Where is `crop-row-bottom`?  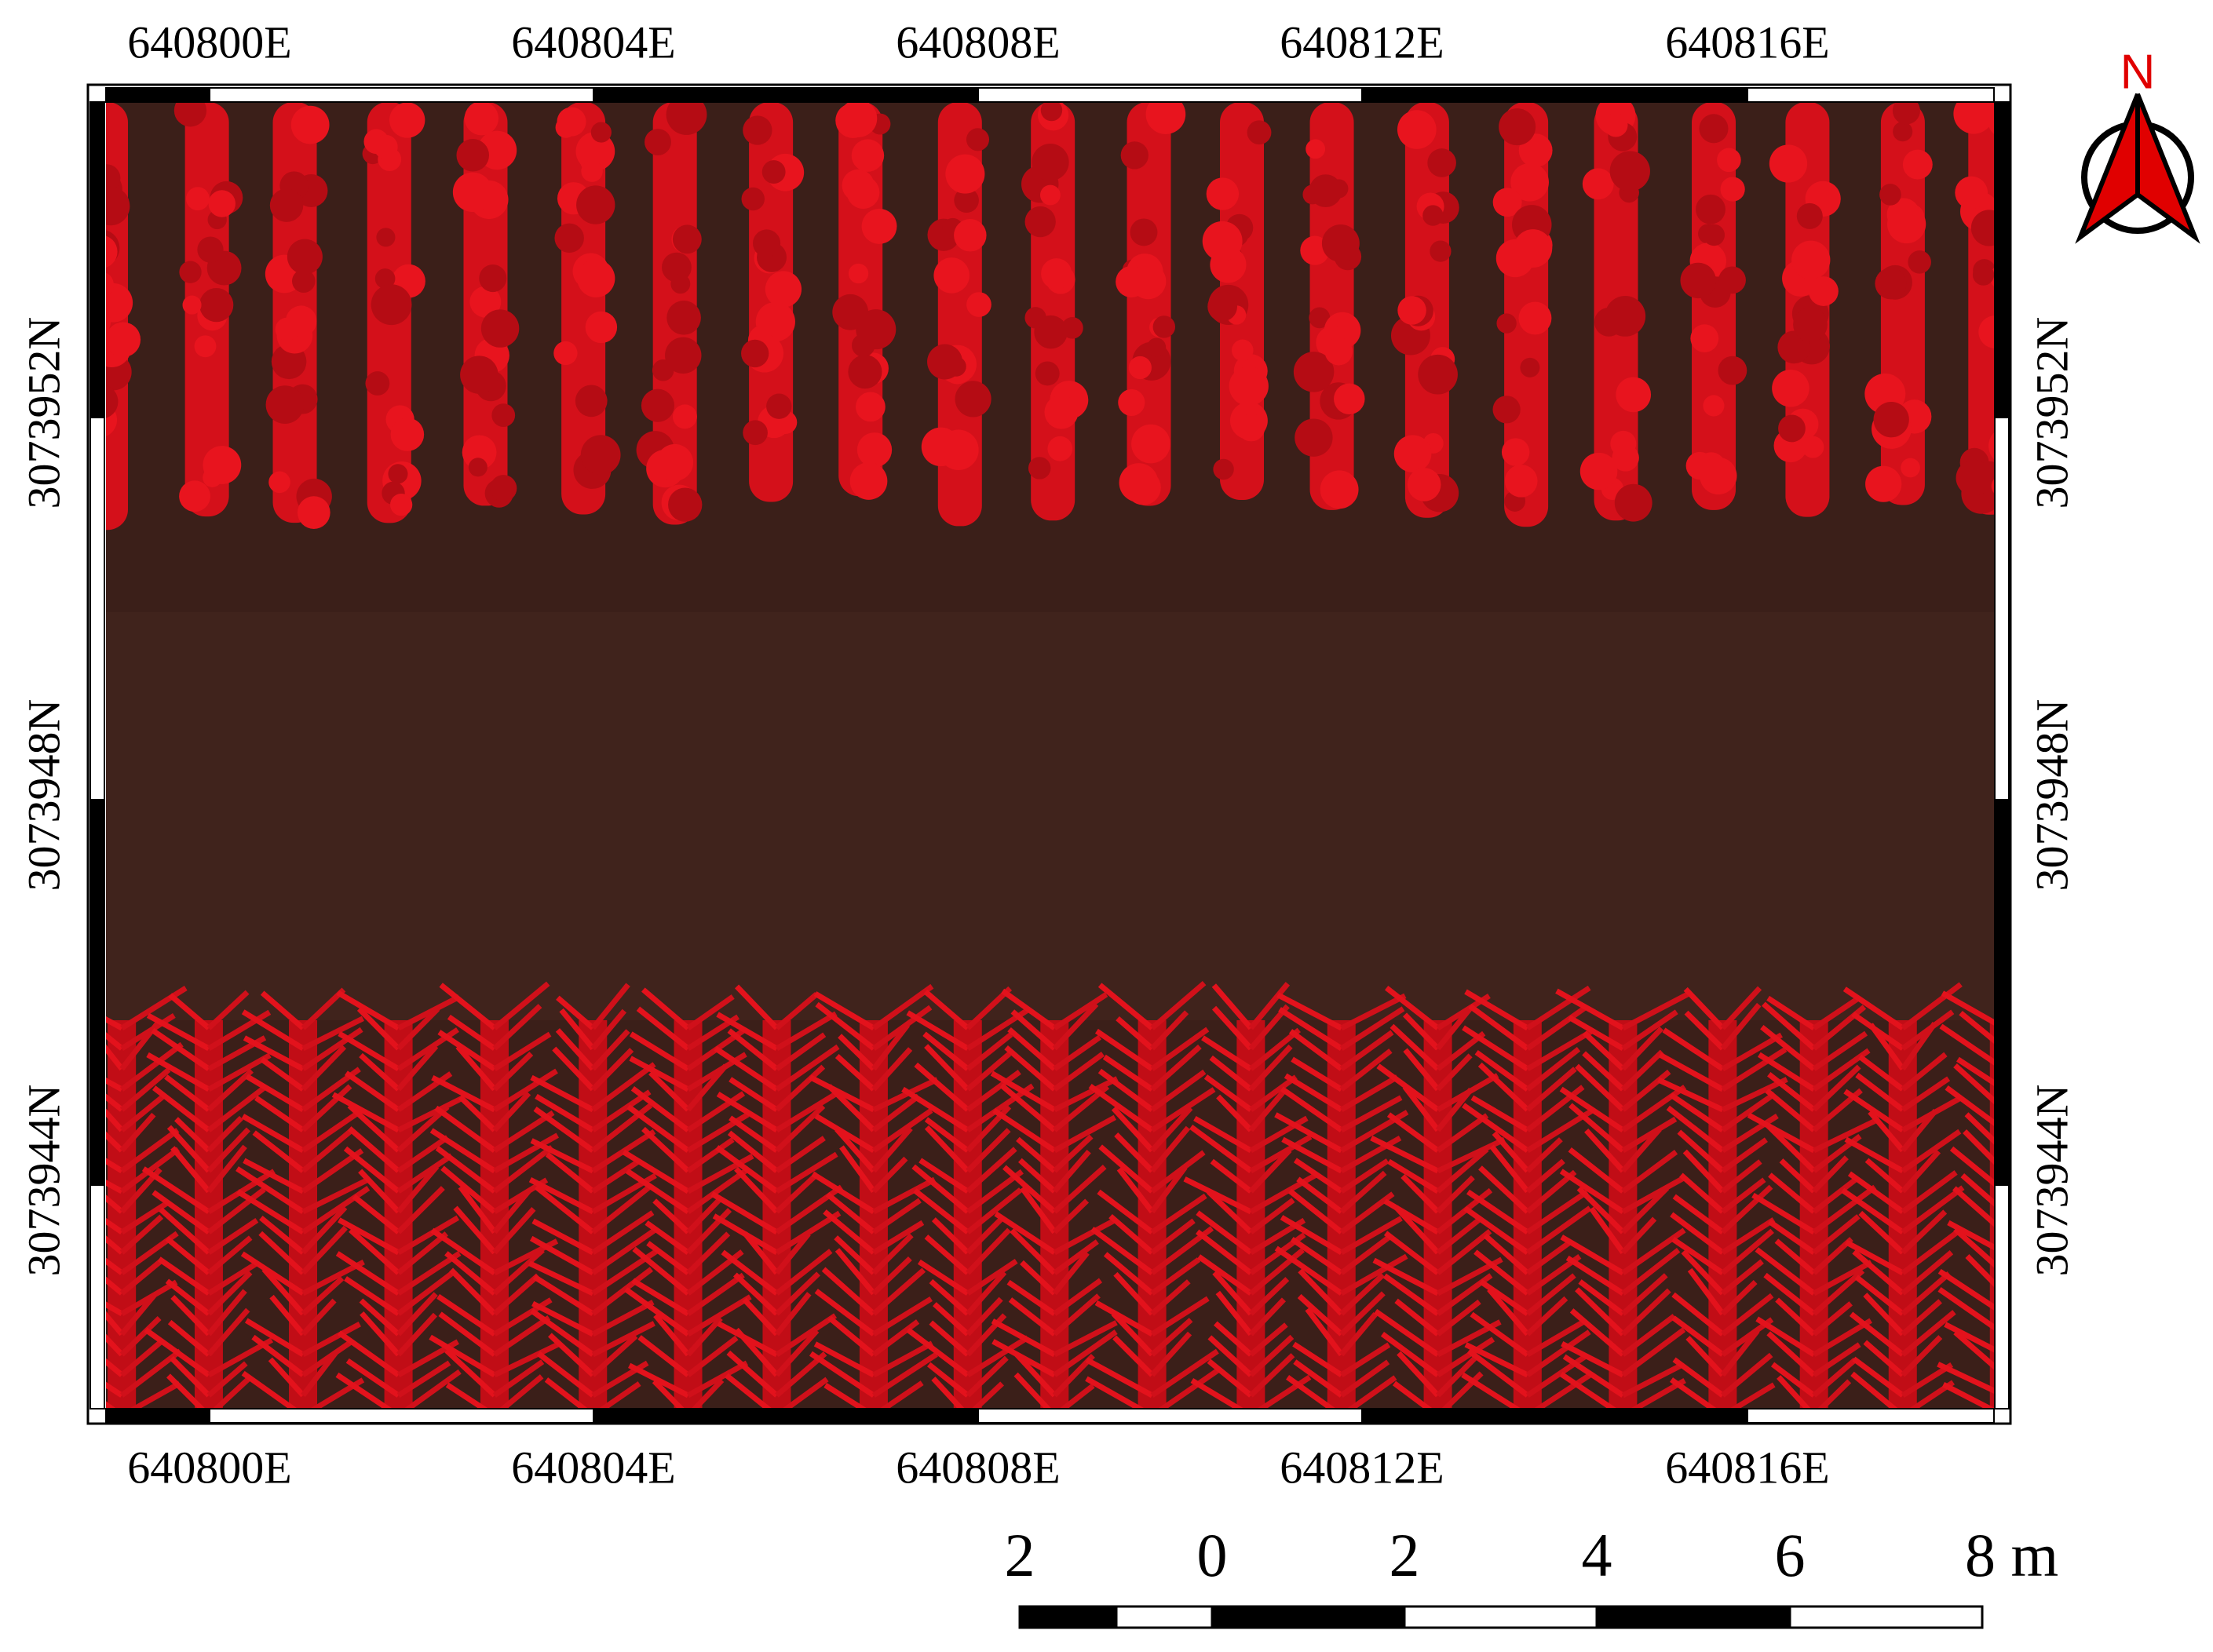 crop-row-bottom is located at coordinates (1903, 1195).